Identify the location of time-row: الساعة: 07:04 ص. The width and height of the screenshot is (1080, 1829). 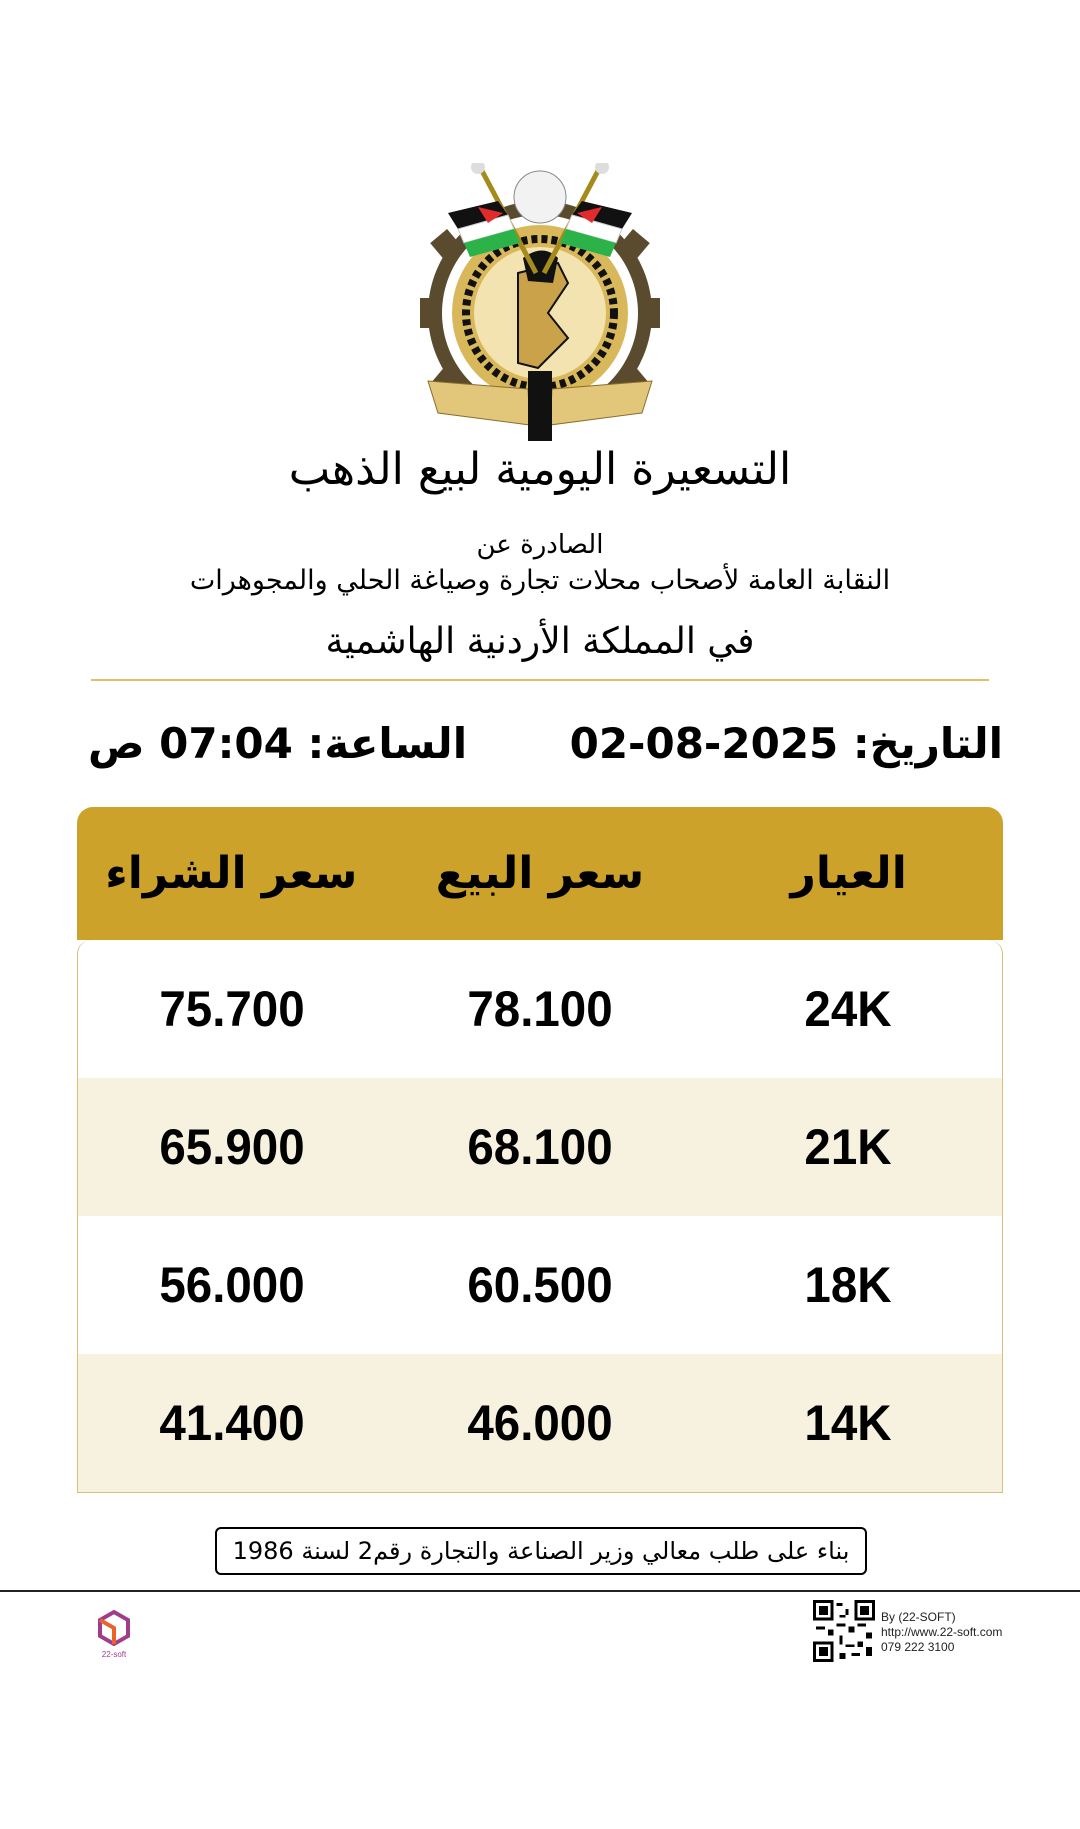
(277, 744).